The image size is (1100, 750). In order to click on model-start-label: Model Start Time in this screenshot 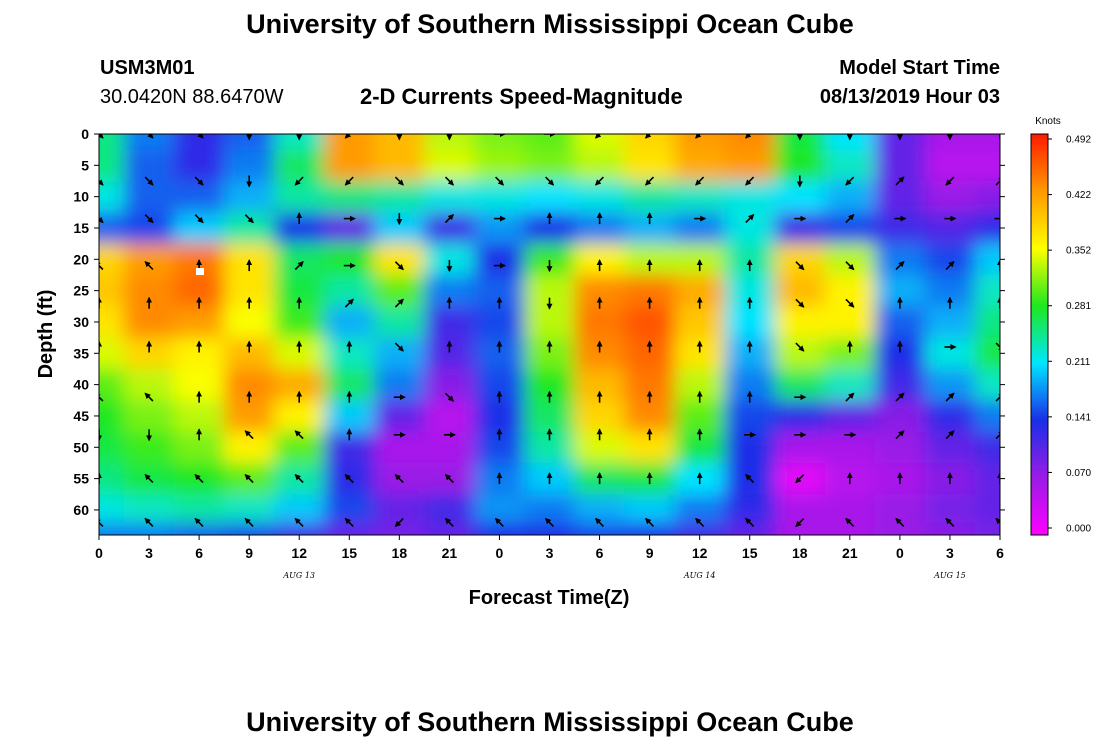, I will do `click(919, 68)`.